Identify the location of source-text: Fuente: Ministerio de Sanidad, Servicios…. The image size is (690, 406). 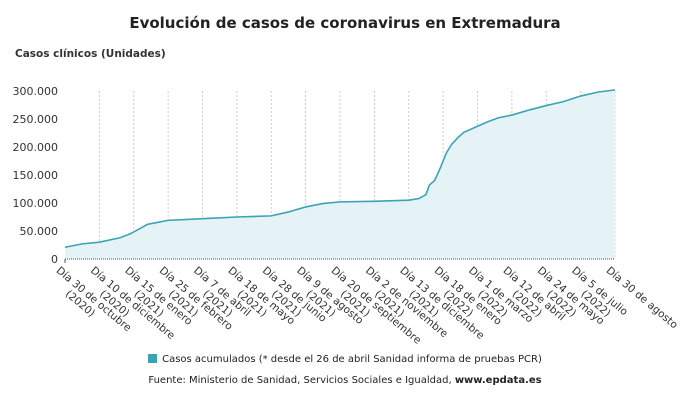
(301, 380).